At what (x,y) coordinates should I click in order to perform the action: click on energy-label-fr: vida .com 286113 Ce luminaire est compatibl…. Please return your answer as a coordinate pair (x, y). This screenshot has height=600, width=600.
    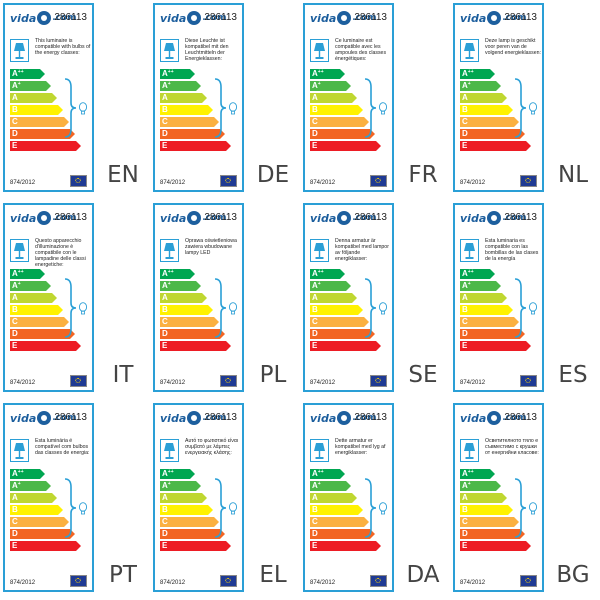
    Looking at the image, I should click on (375, 100).